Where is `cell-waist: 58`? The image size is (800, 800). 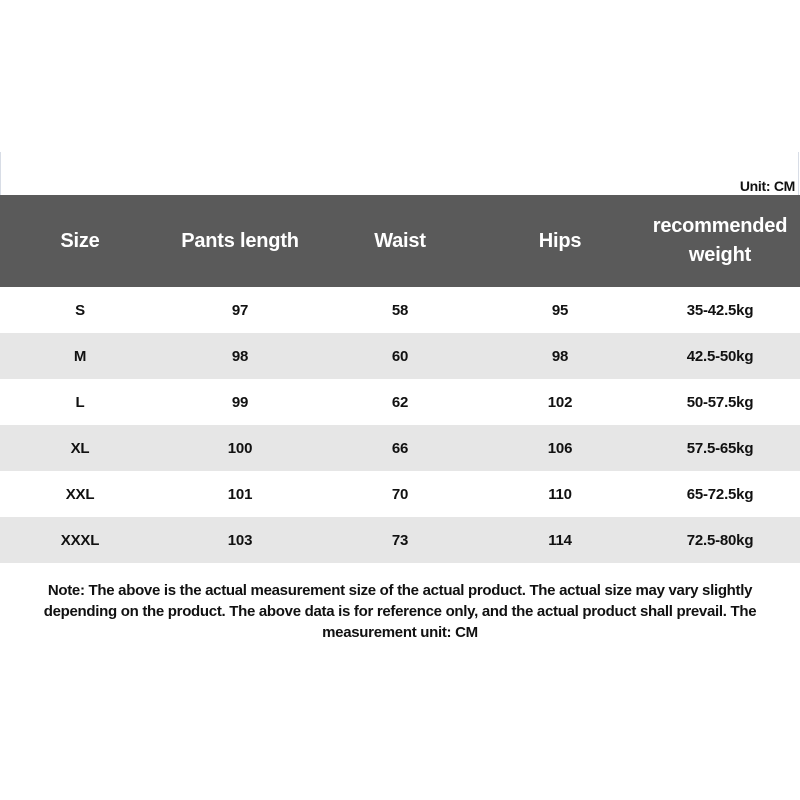
cell-waist: 58 is located at coordinates (400, 310).